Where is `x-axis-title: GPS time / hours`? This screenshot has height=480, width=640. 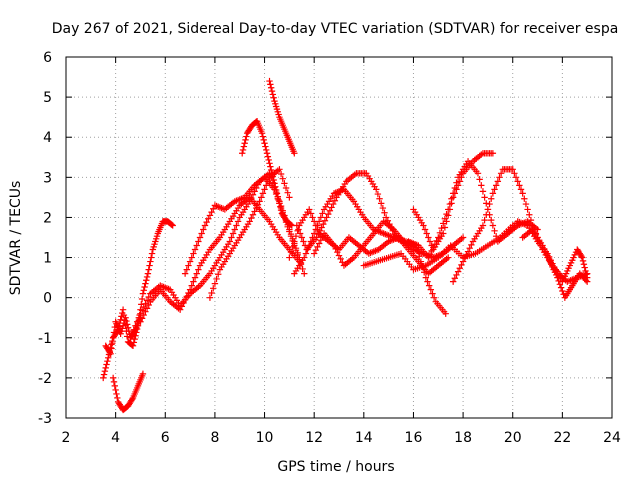 x-axis-title: GPS time / hours is located at coordinates (335, 467).